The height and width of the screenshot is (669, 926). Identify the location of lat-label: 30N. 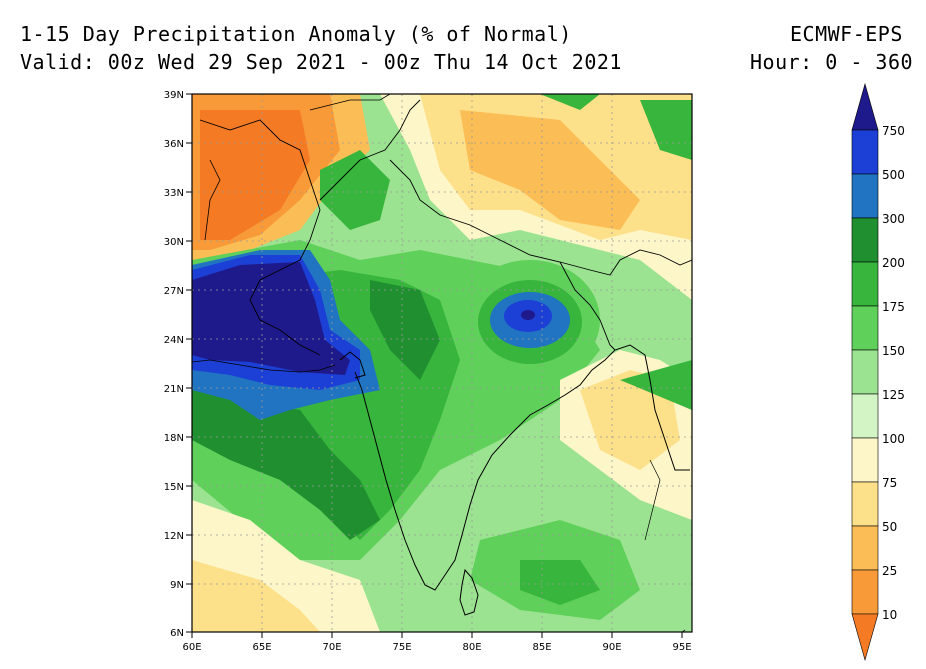
(174, 242).